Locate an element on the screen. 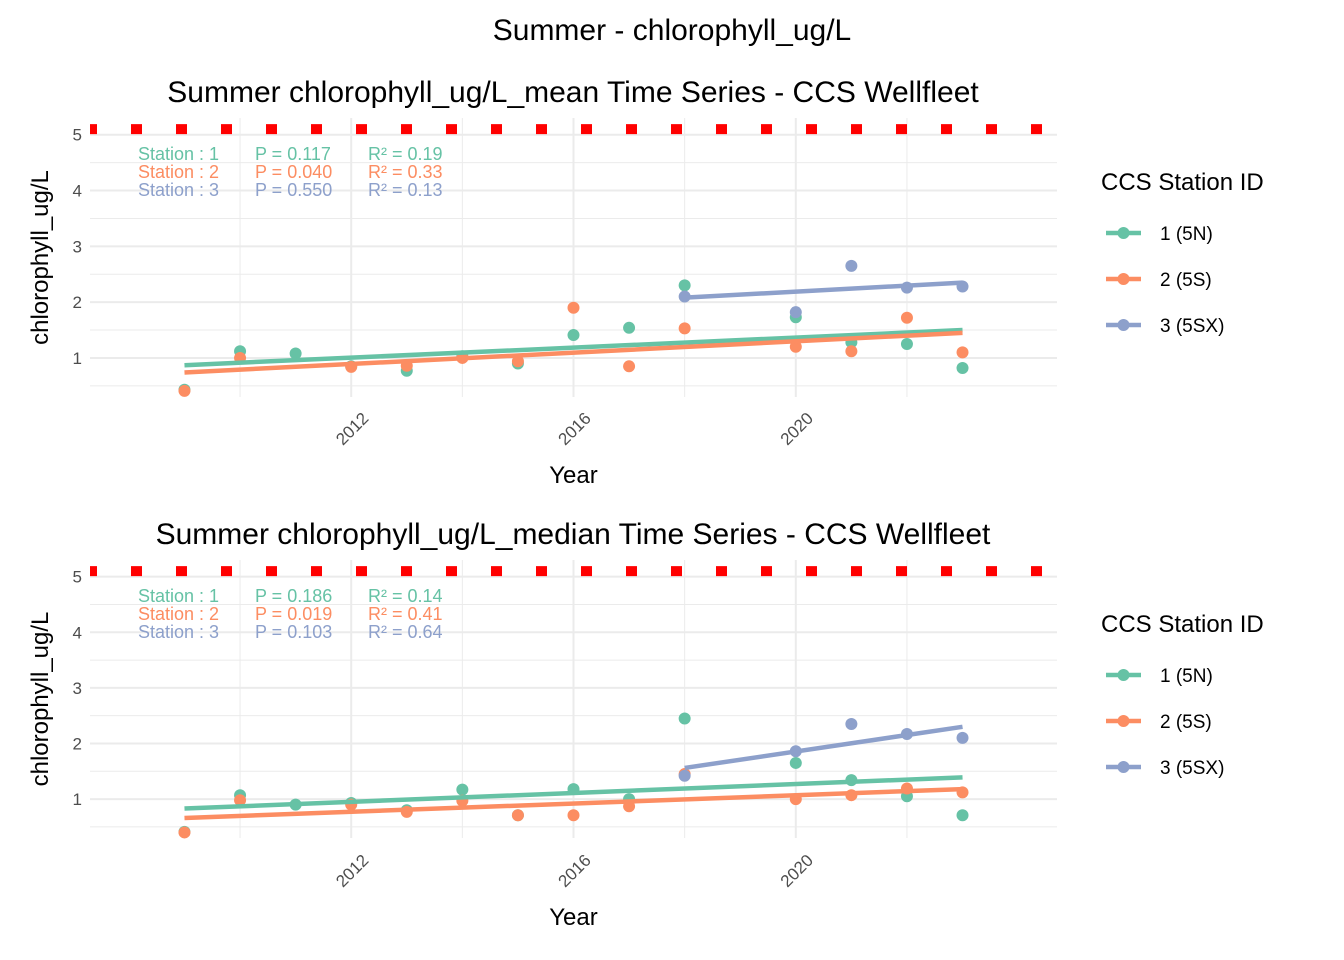 This screenshot has width=1344, height=960. page-title: Summer - chlorophyll_ug/L is located at coordinates (672, 30).